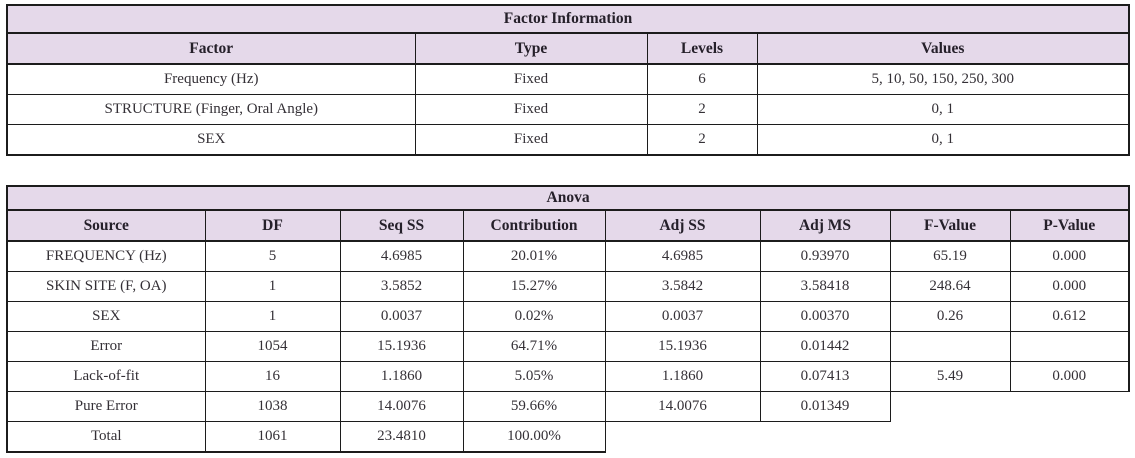 The width and height of the screenshot is (1135, 458). Describe the element at coordinates (106, 256) in the screenshot. I see `cell: FREQUENCY (Hz)` at that location.